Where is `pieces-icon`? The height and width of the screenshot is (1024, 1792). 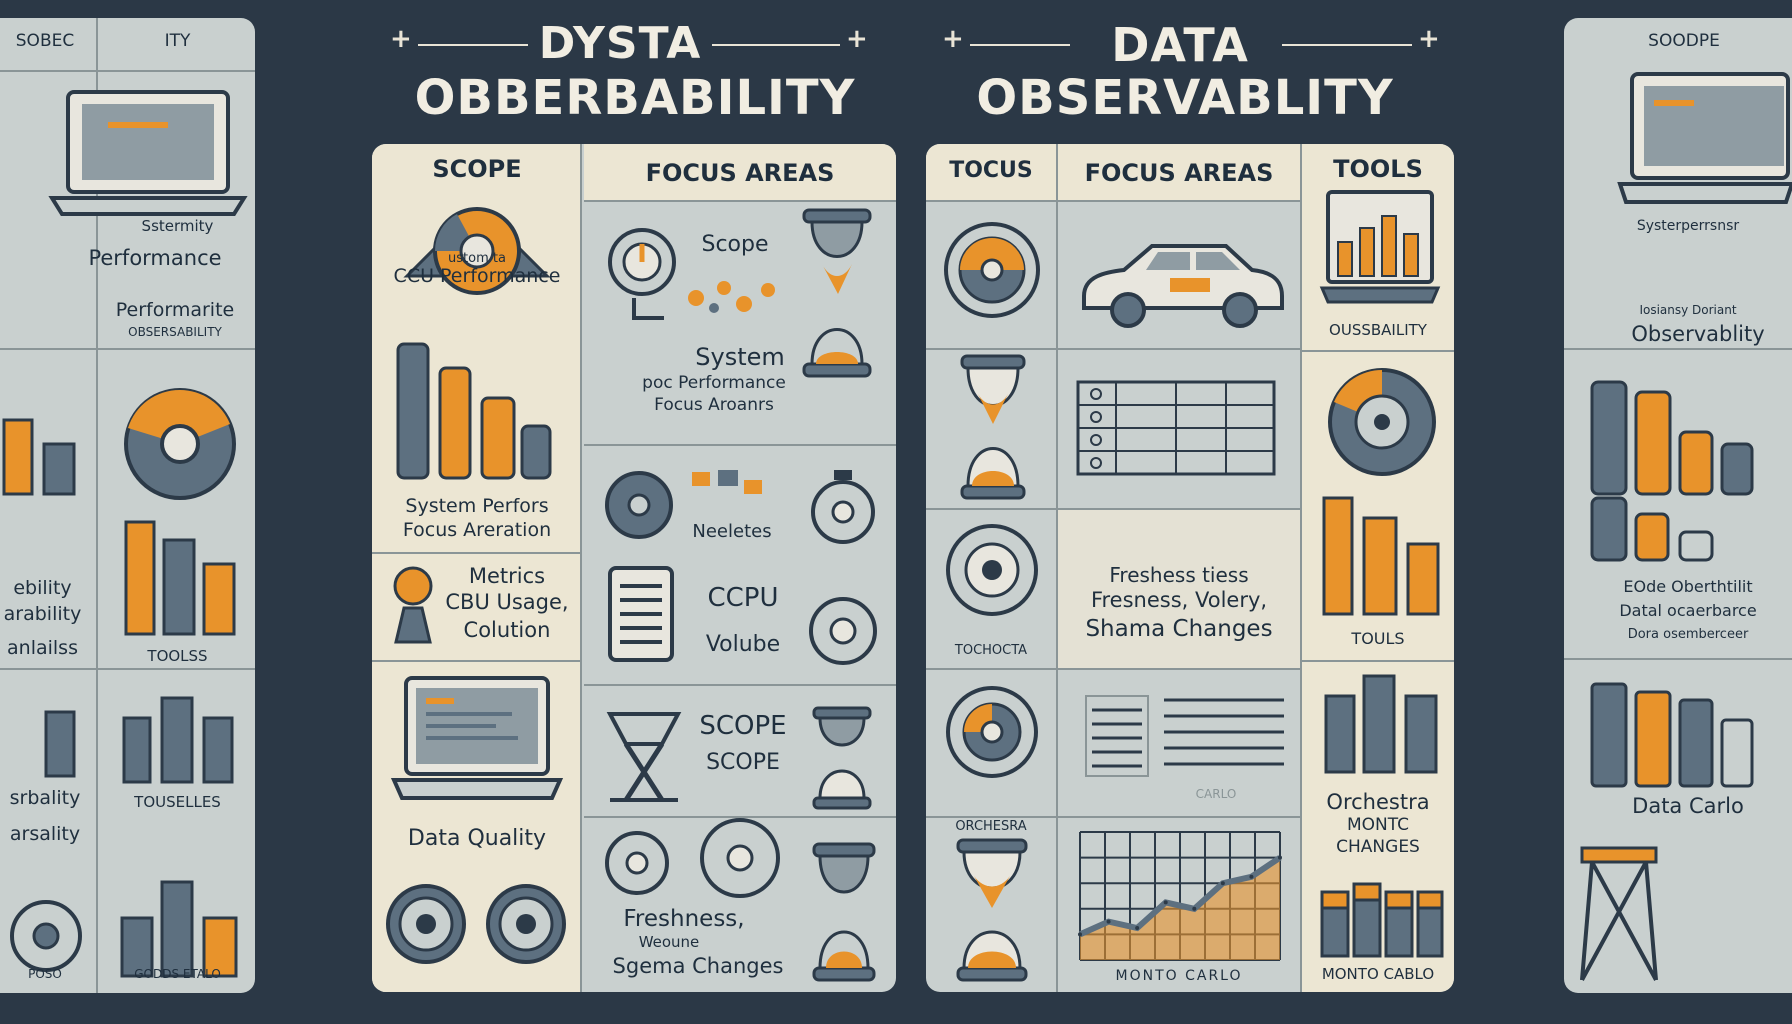 pieces-icon is located at coordinates (727, 482).